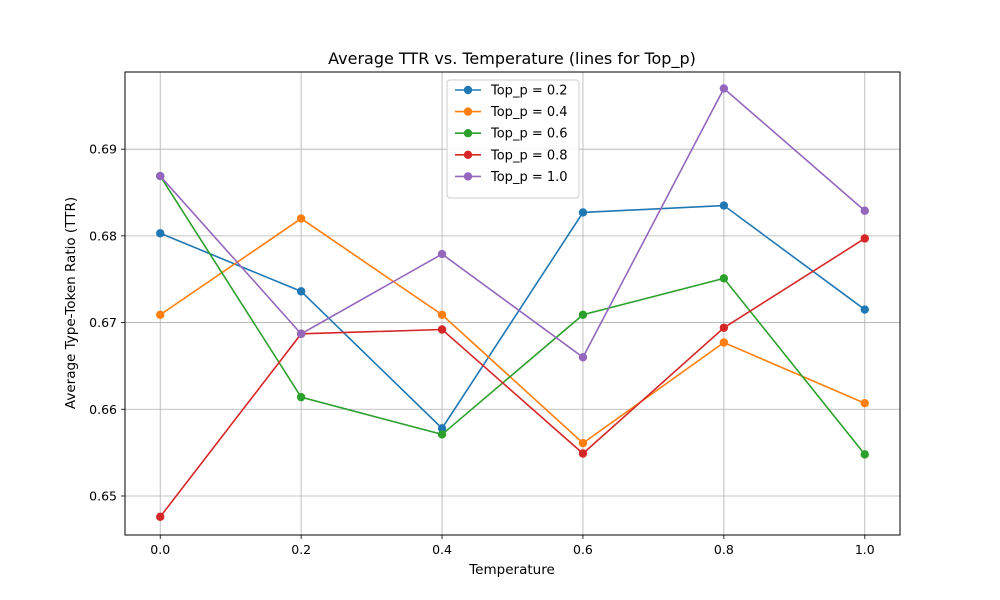 Image resolution: width=1000 pixels, height=600 pixels. I want to click on legend-item: Top_p = 0.6, so click(511, 134).